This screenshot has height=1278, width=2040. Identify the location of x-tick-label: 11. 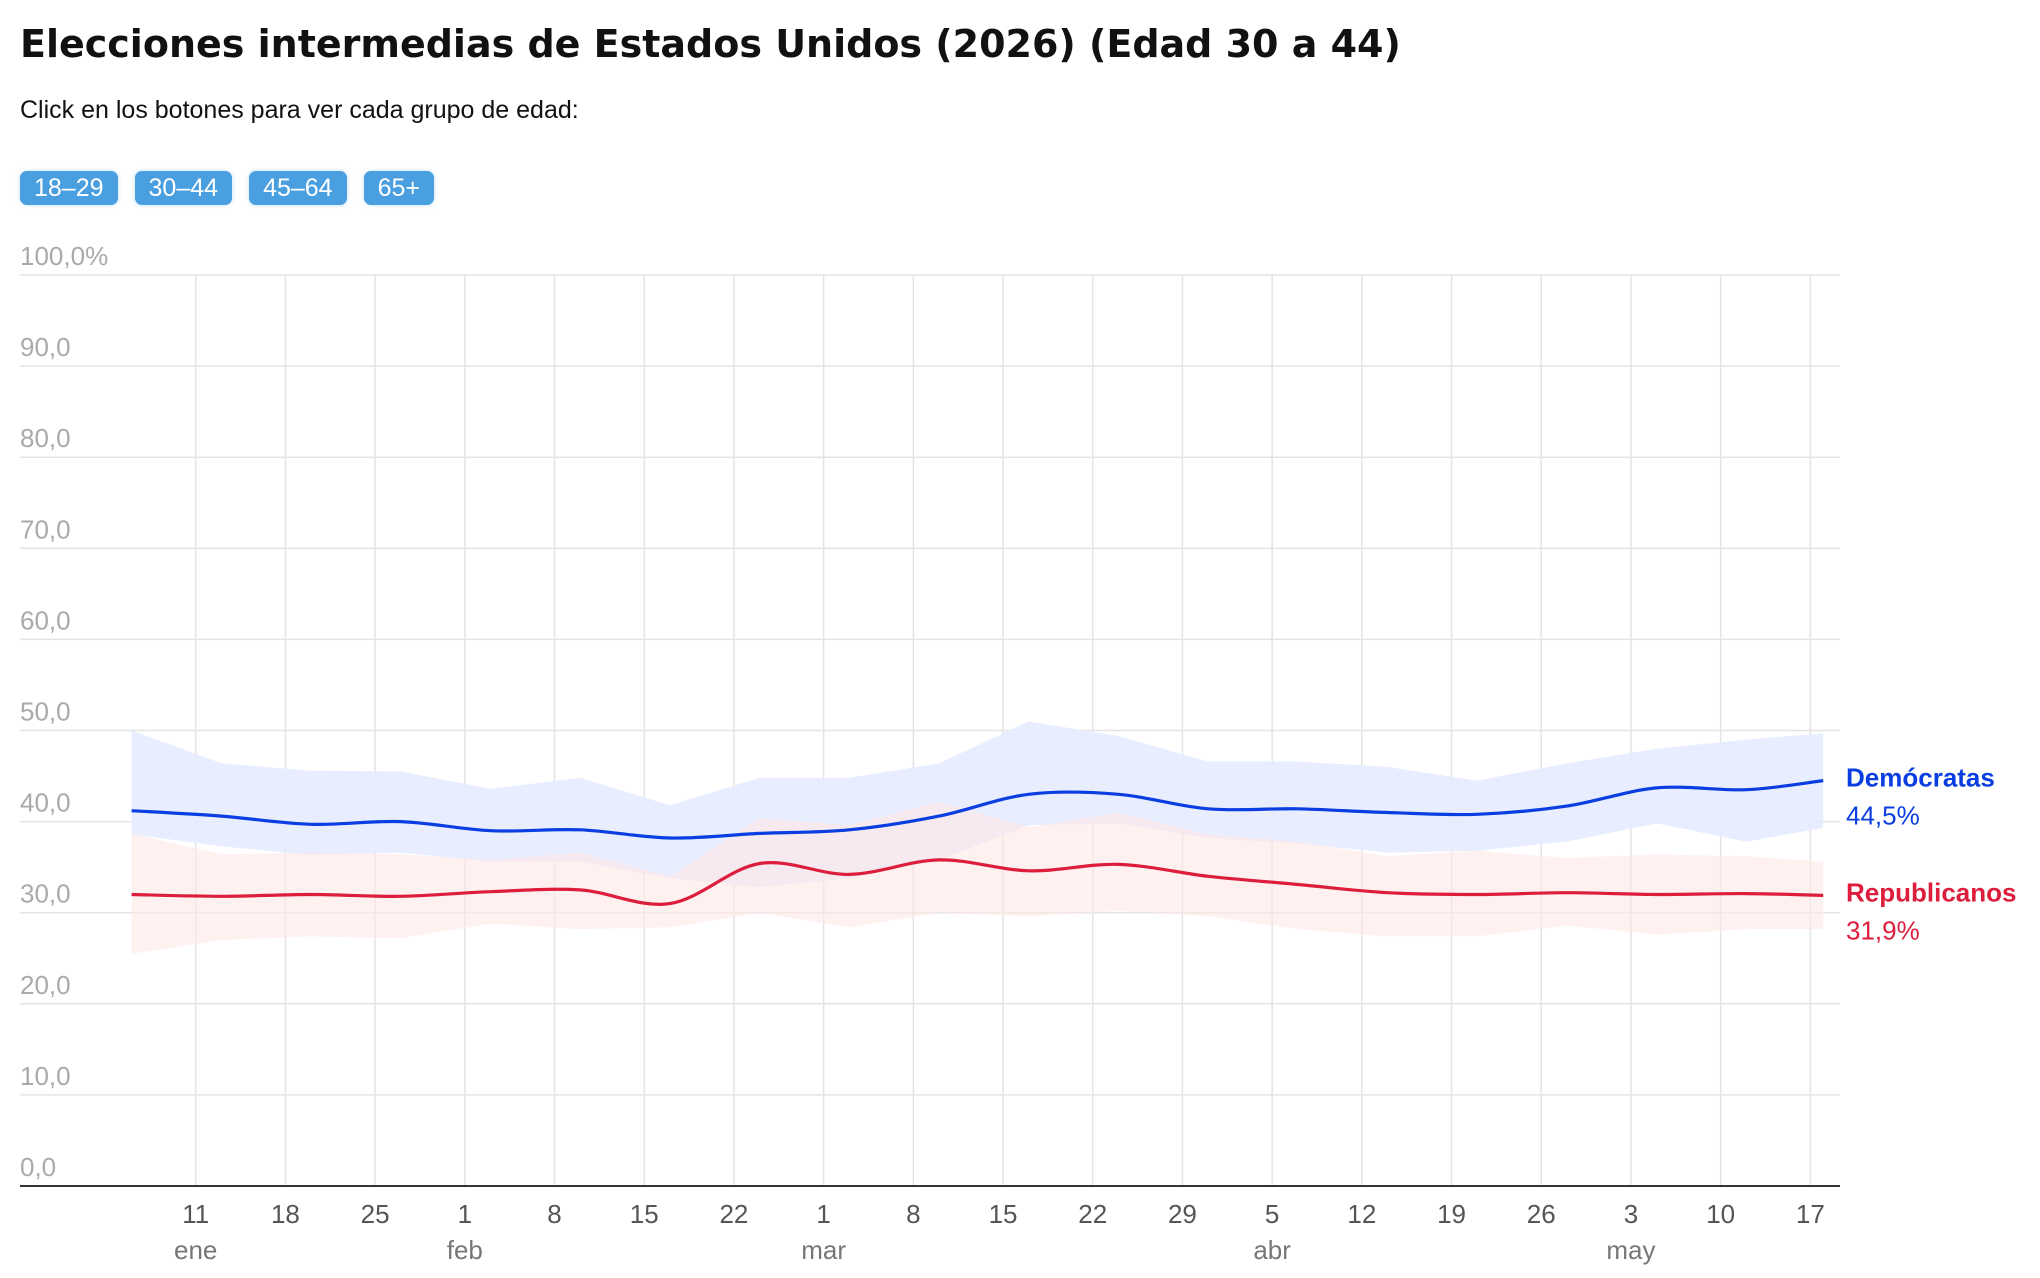
(195, 1214).